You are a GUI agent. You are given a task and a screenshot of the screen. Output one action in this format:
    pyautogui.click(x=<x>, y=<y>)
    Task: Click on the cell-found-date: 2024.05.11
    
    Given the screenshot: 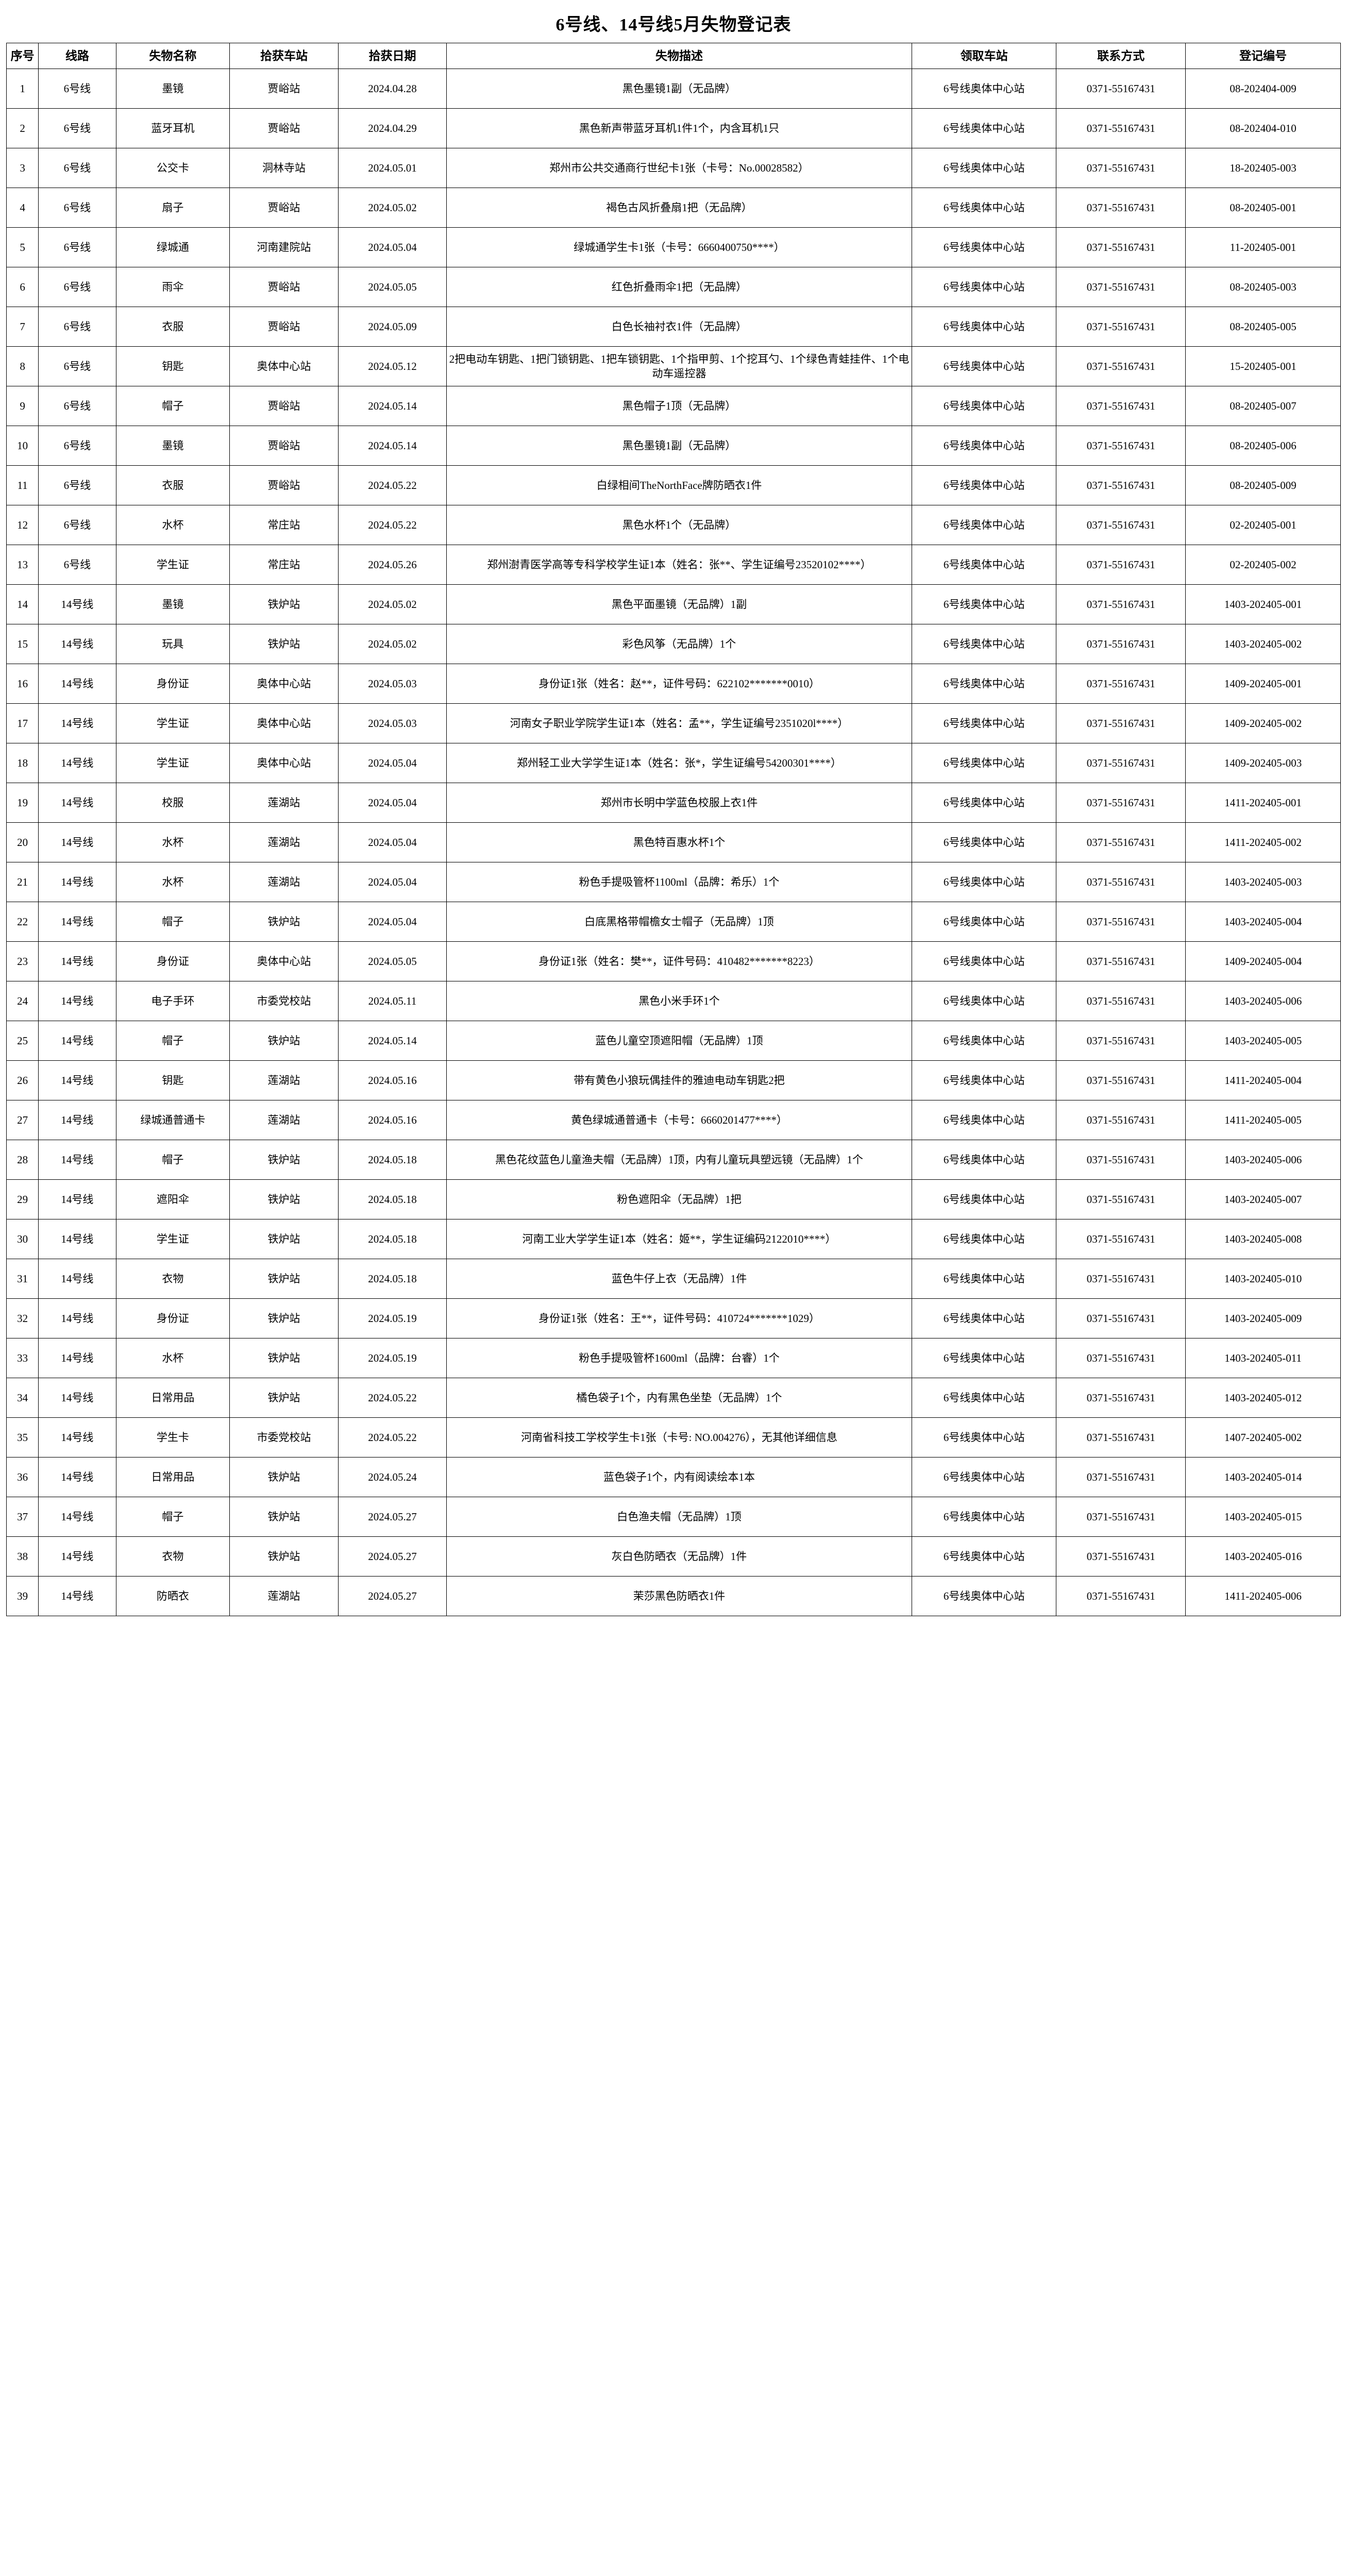 What is the action you would take?
    pyautogui.click(x=392, y=1001)
    